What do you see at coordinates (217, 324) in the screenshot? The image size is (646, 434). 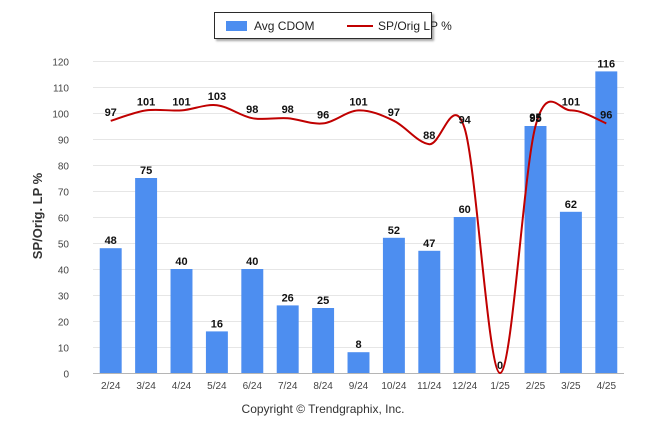 I see `bar-value-label: 16` at bounding box center [217, 324].